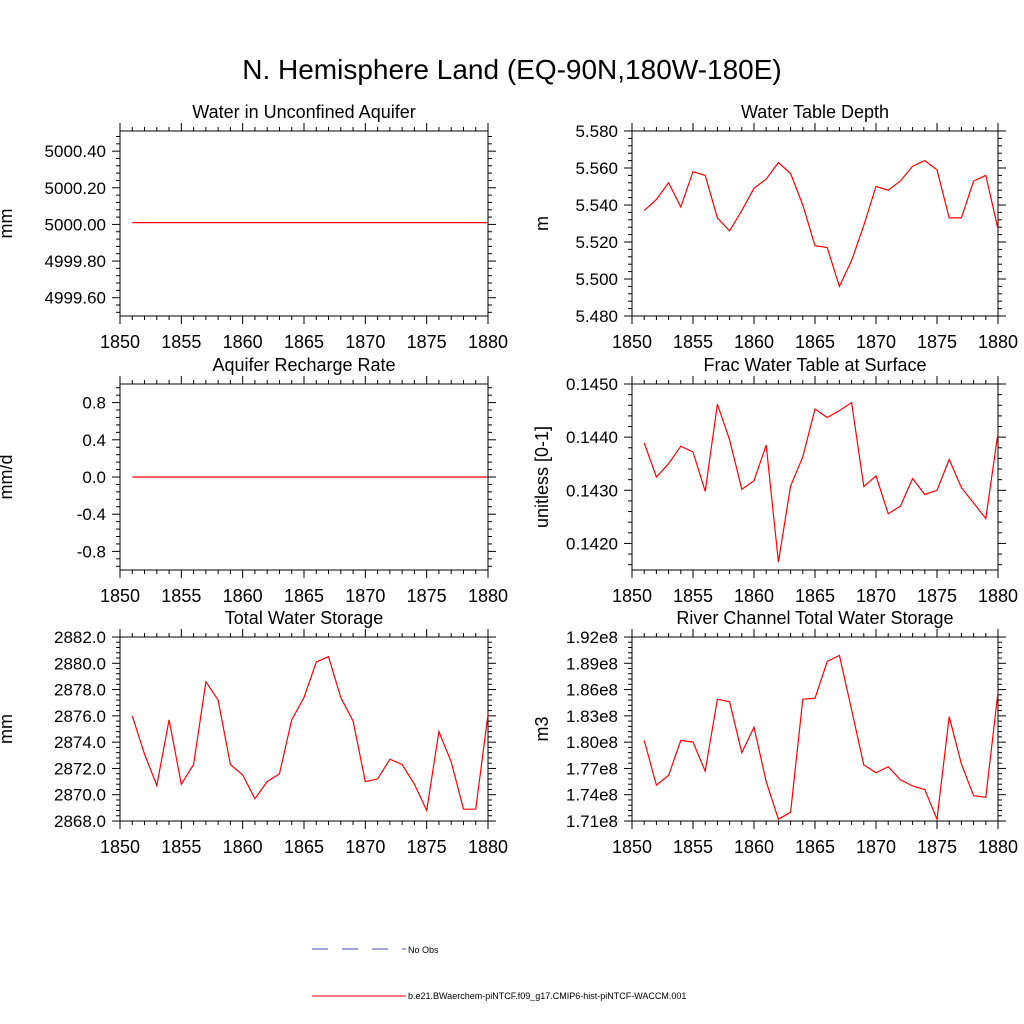 This screenshot has height=1024, width=1024. Describe the element at coordinates (592, 768) in the screenshot. I see `y-tick-label: 1.77e8` at that location.